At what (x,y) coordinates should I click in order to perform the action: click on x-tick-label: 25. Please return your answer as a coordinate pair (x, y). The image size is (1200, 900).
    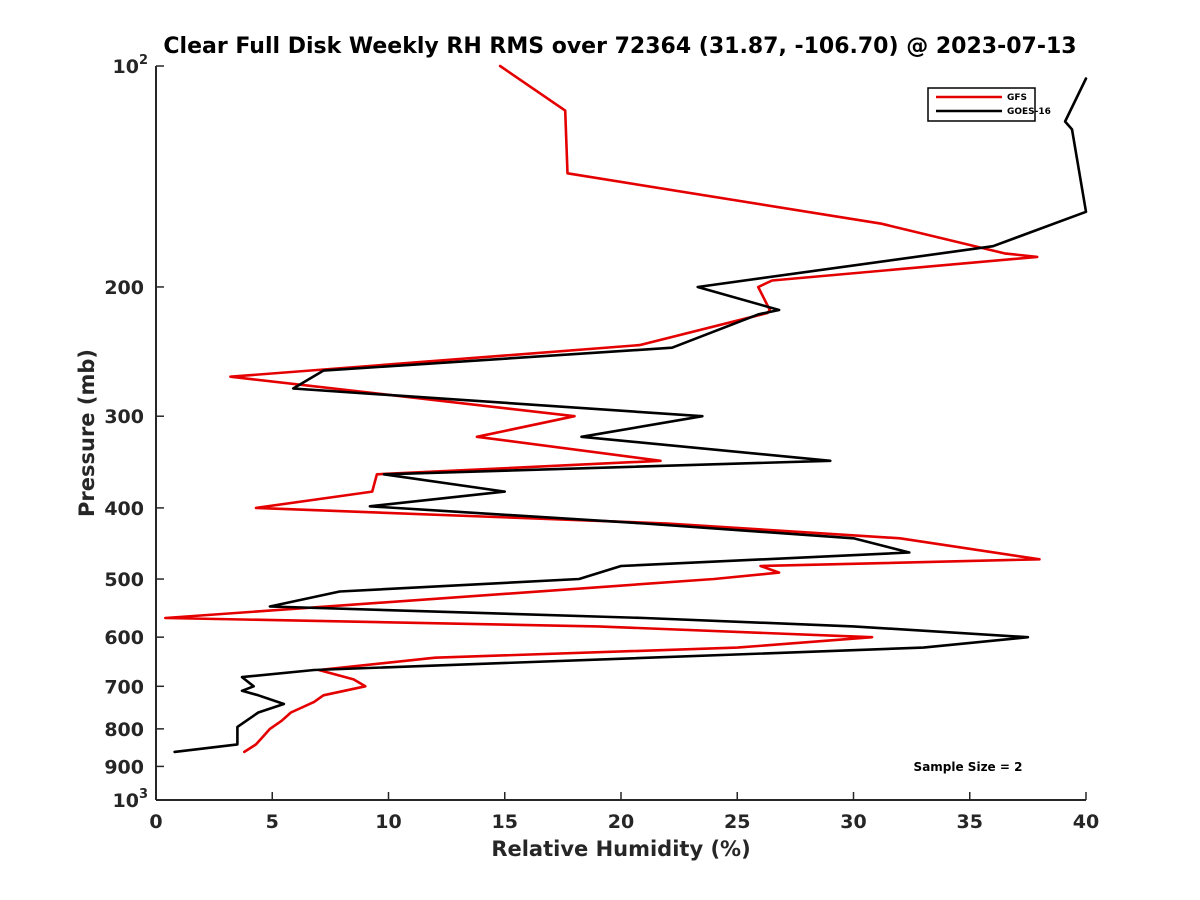
    Looking at the image, I should click on (737, 822).